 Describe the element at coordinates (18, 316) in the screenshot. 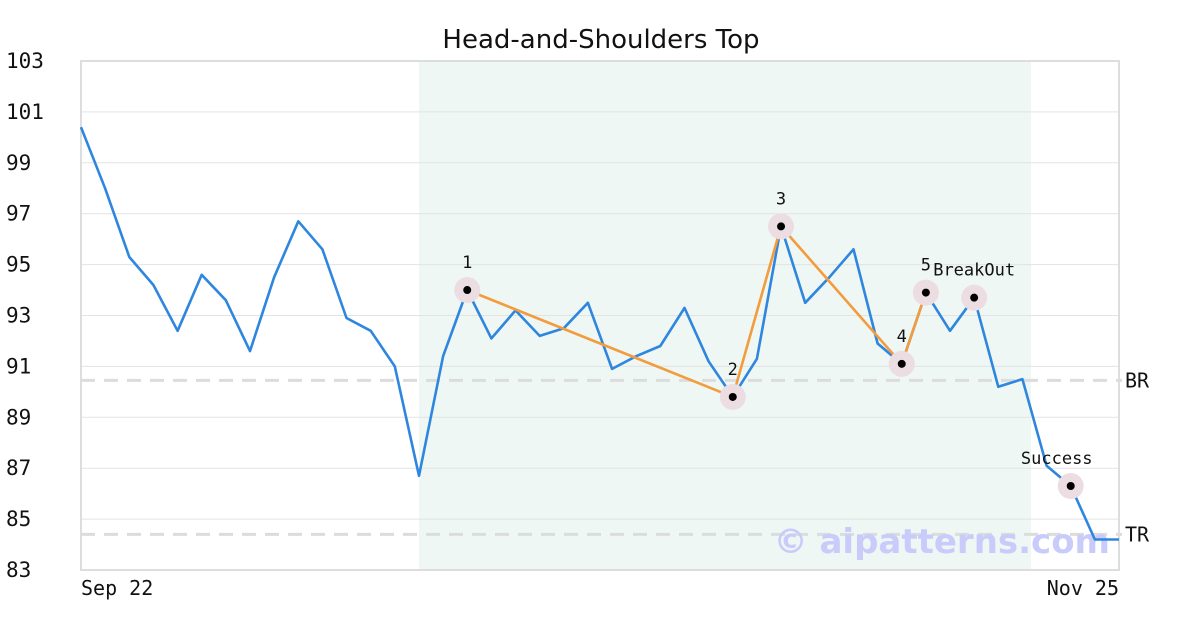

I see `y-tick-label: 93` at that location.